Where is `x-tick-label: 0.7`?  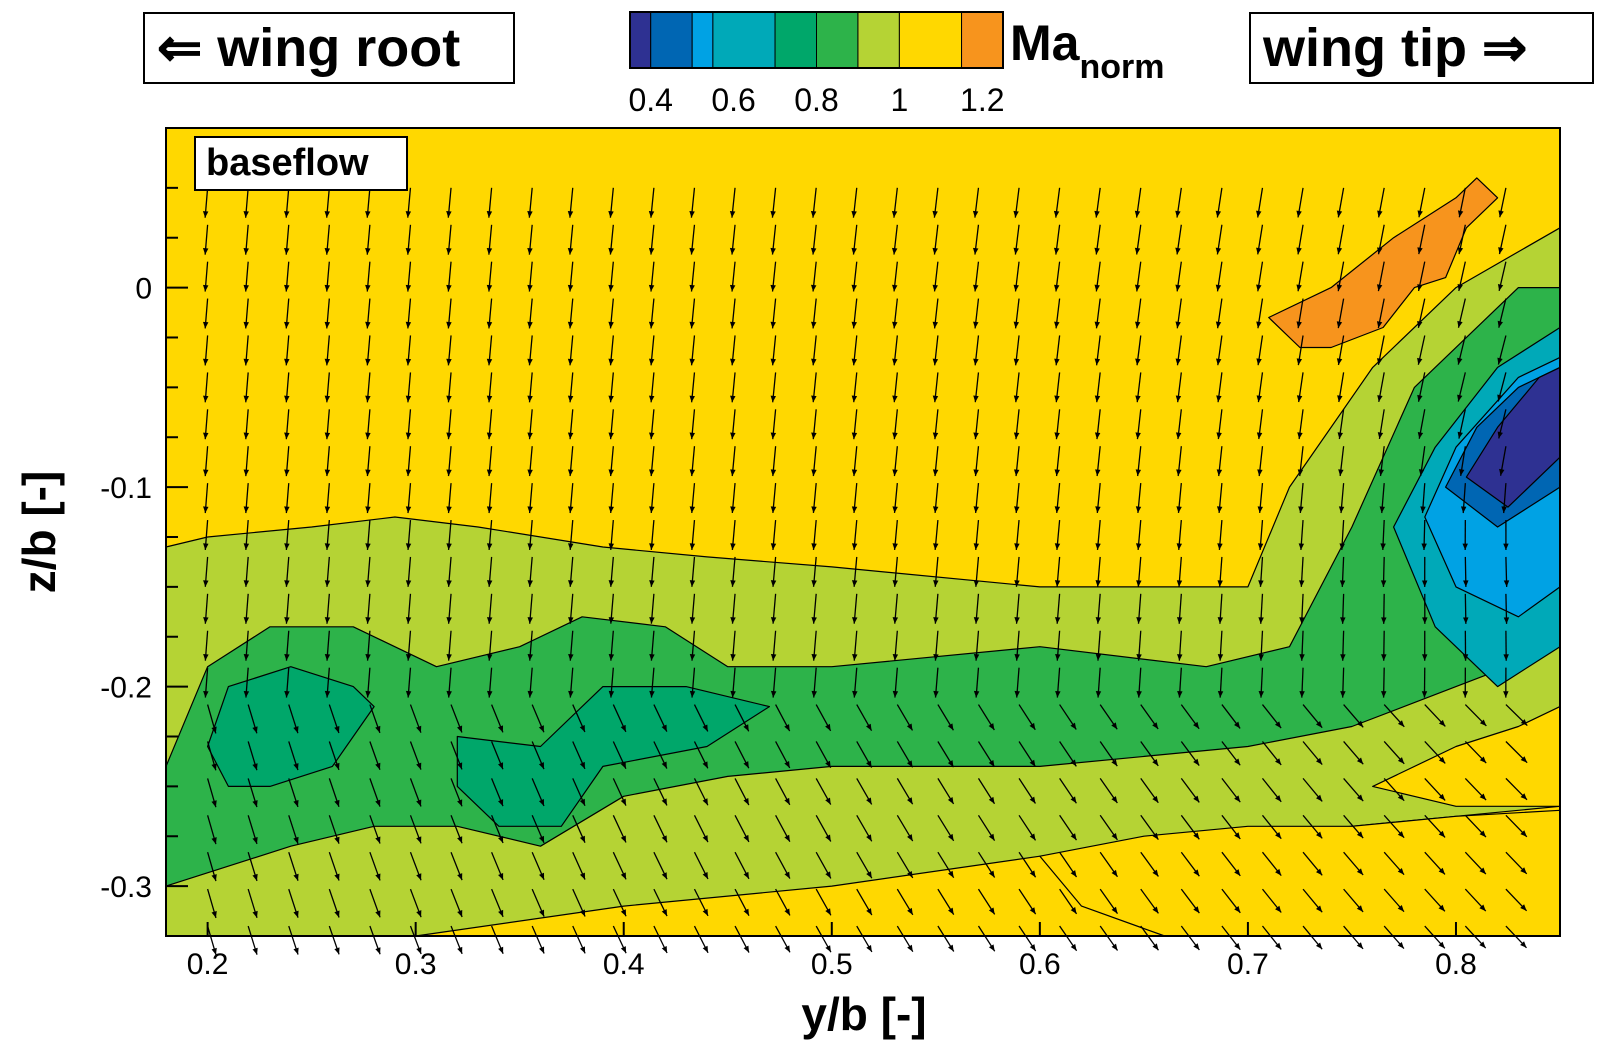 x-tick-label: 0.7 is located at coordinates (1248, 964).